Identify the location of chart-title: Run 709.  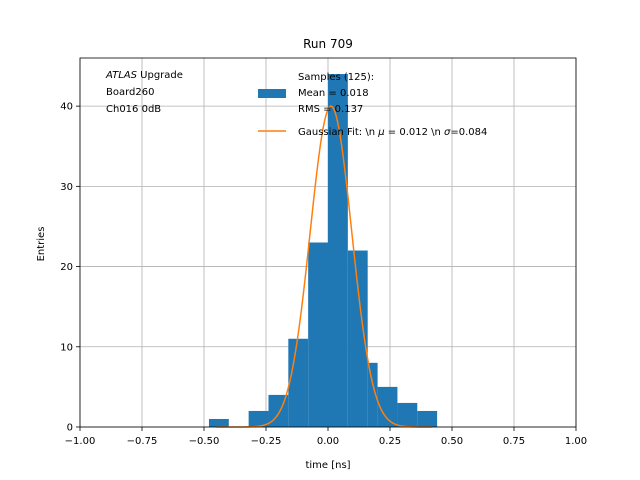
(328, 44).